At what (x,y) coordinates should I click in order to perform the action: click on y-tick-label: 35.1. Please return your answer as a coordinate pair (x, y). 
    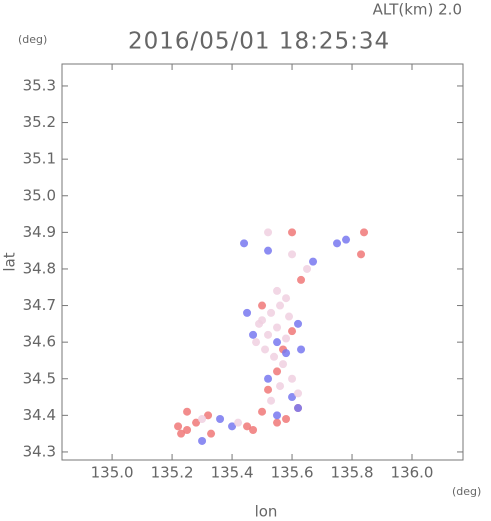
    Looking at the image, I should click on (39, 159).